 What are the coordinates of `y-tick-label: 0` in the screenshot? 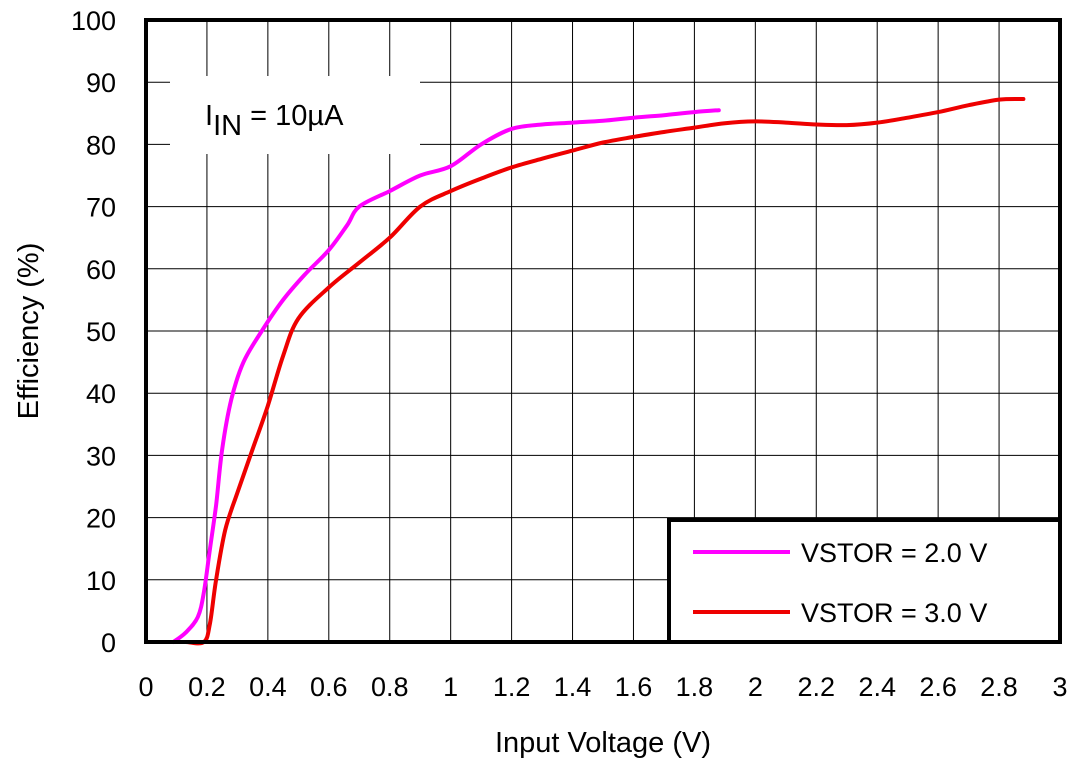 It's located at (108, 643).